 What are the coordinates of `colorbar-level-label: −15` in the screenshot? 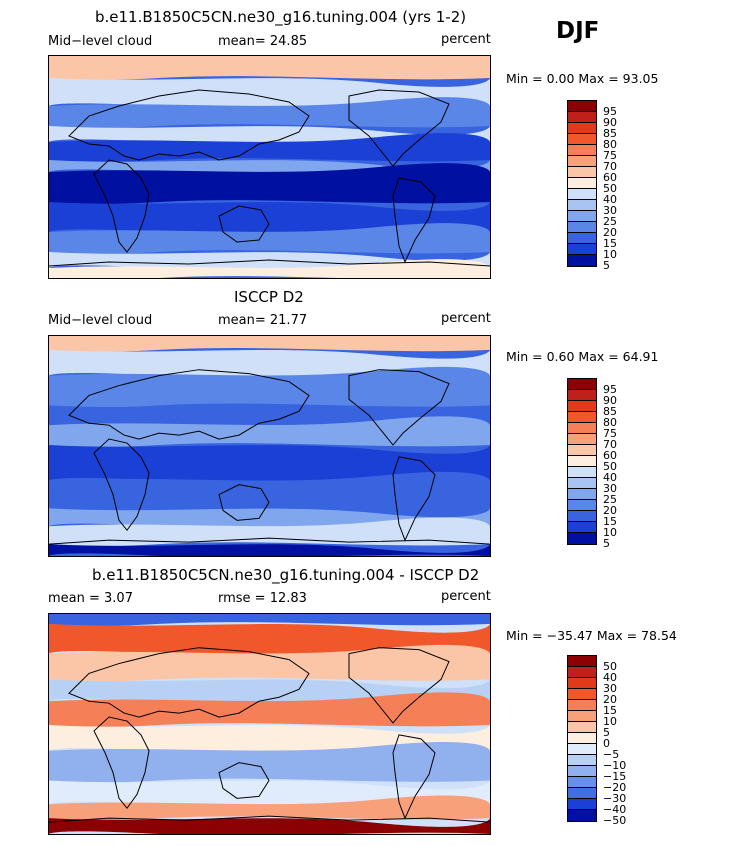 It's located at (615, 776).